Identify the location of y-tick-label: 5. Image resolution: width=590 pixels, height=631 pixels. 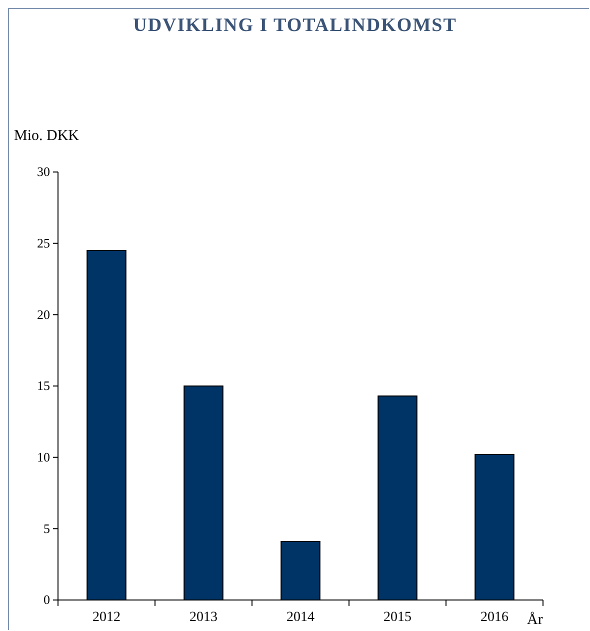
(47, 528).